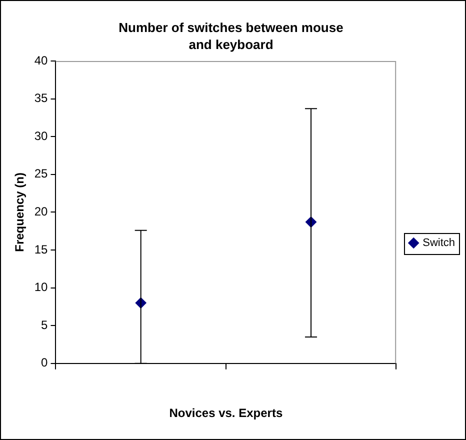 This screenshot has width=466, height=440. I want to click on y-tick-label: 35, so click(41, 98).